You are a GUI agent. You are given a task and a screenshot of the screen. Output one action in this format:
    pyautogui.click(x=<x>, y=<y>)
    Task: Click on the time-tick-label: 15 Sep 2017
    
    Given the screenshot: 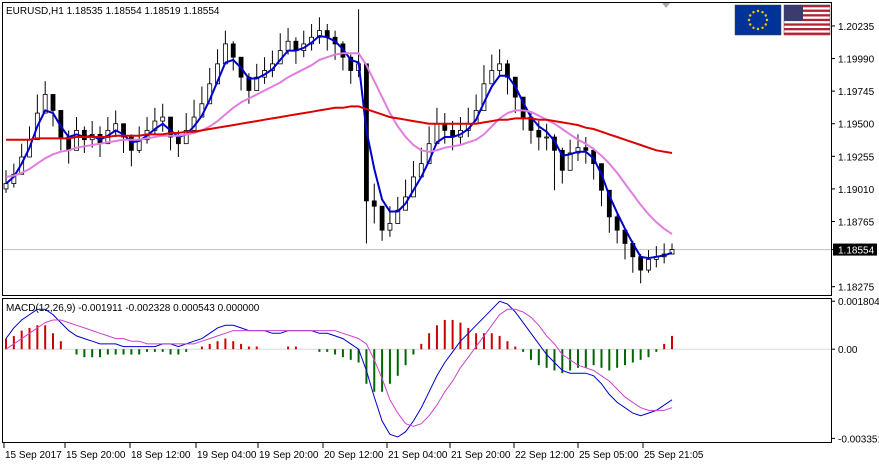 What is the action you would take?
    pyautogui.click(x=33, y=455)
    